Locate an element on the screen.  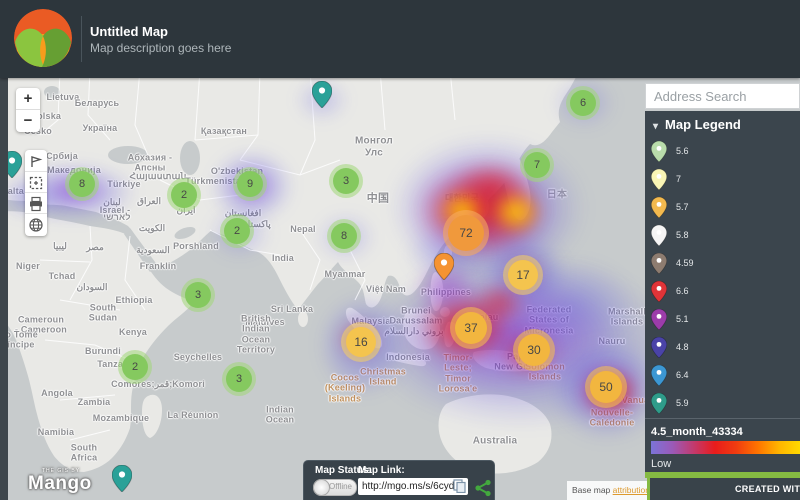
legend-item: 5.6 is located at coordinates (724, 151).